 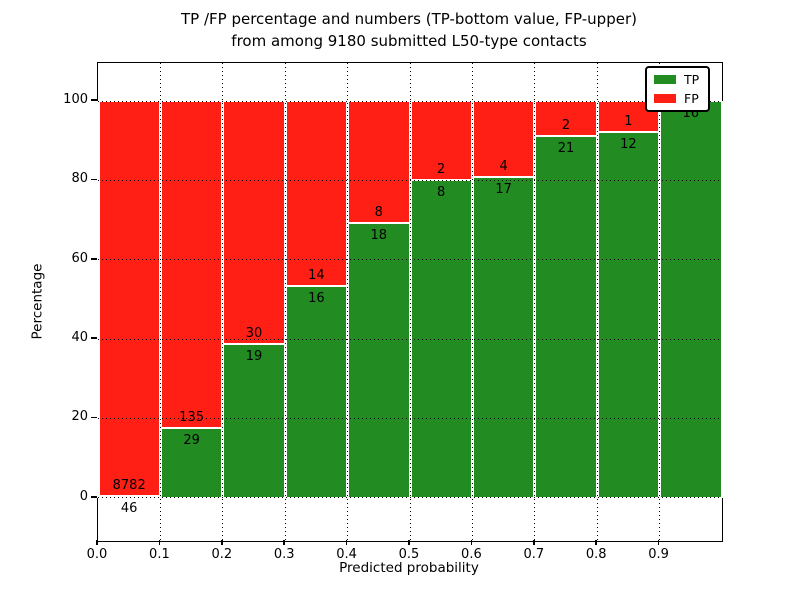 What do you see at coordinates (678, 89) in the screenshot?
I see `legend: TP FP` at bounding box center [678, 89].